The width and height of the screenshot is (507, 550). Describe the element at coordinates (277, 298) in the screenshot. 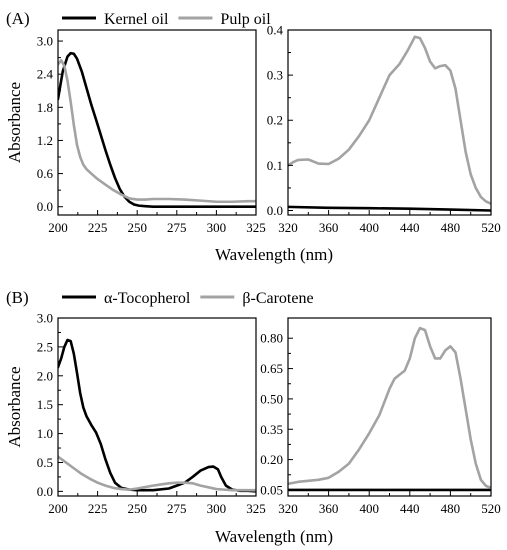

I see `legend-label-2: β-Carotene` at that location.